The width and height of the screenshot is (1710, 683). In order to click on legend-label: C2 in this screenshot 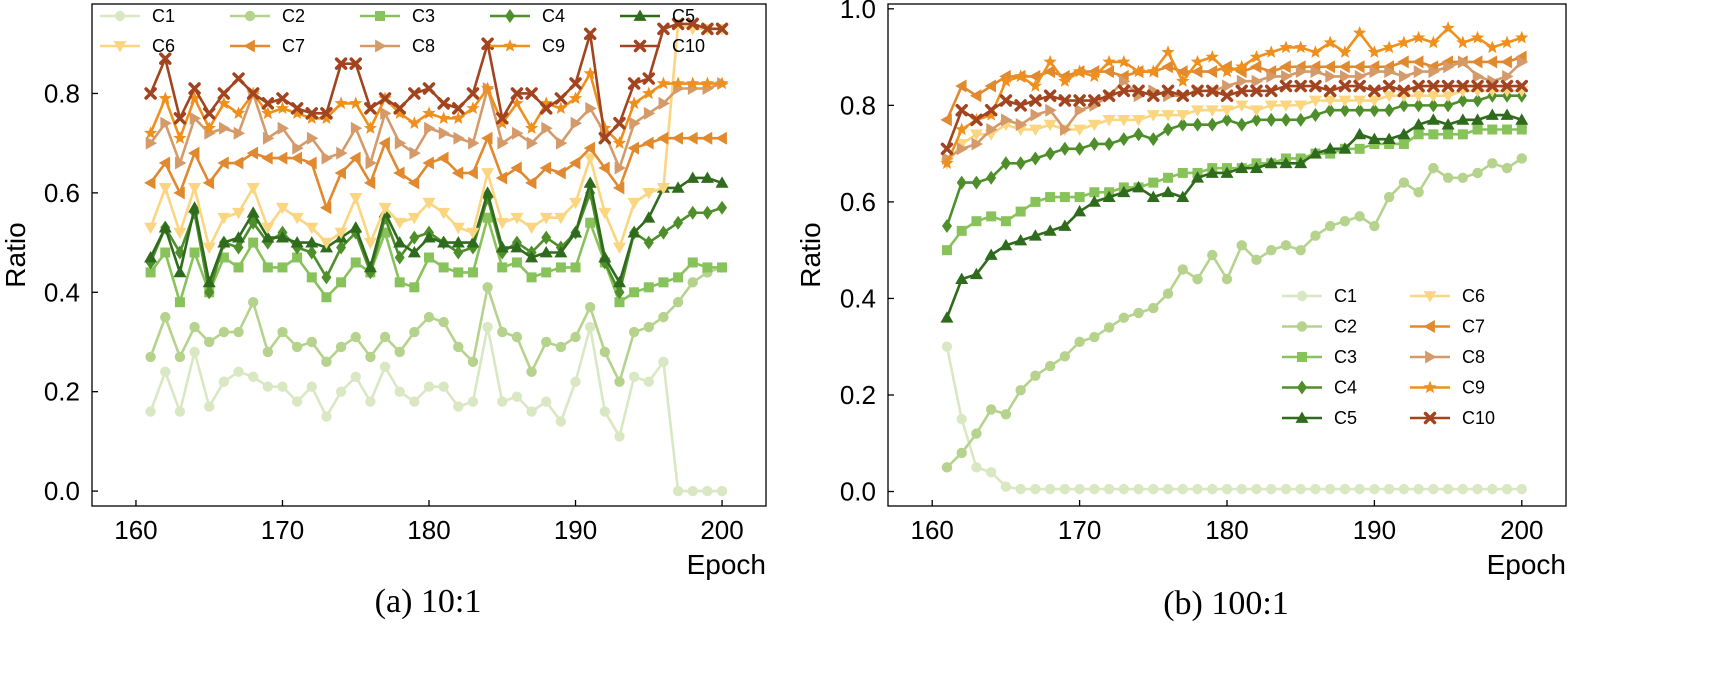, I will do `click(293, 16)`.